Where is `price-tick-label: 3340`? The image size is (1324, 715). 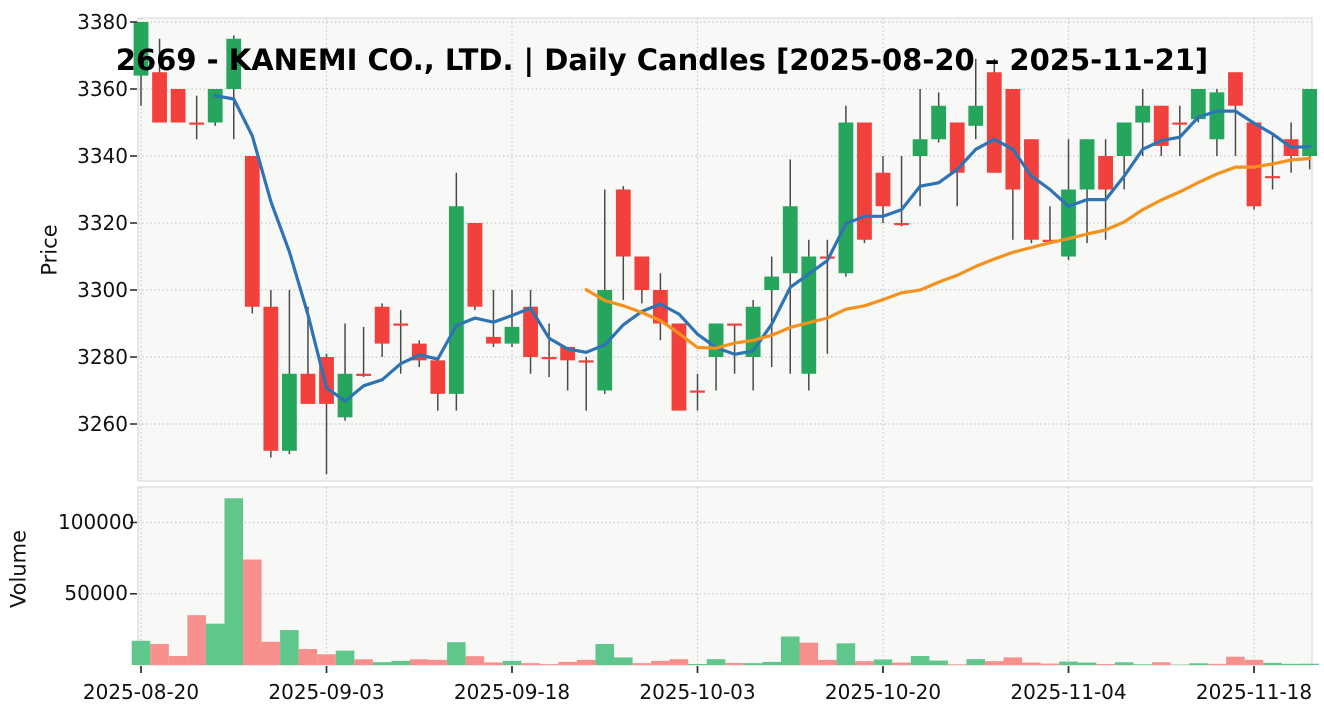 price-tick-label: 3340 is located at coordinates (102, 155).